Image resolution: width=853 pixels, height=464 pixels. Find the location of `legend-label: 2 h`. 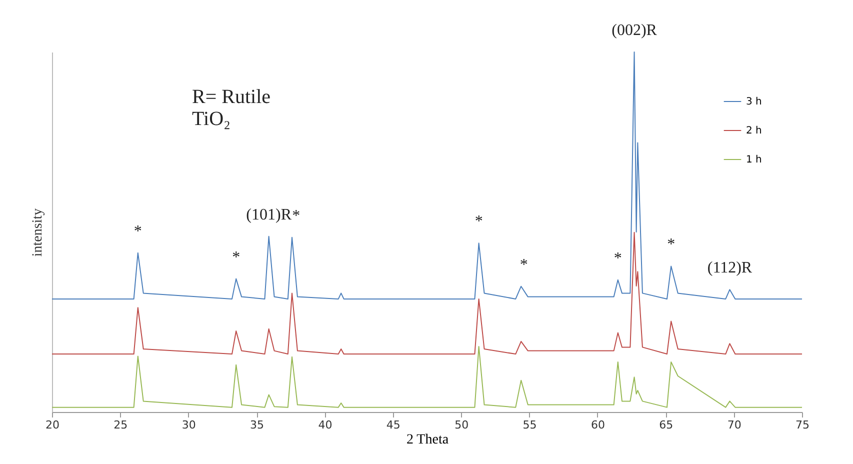

legend-label: 2 h is located at coordinates (754, 131).